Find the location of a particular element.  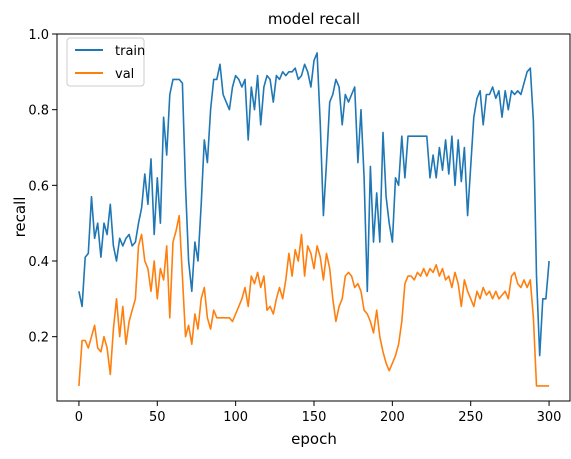

y-tick-label: 0.4 is located at coordinates (38, 262).